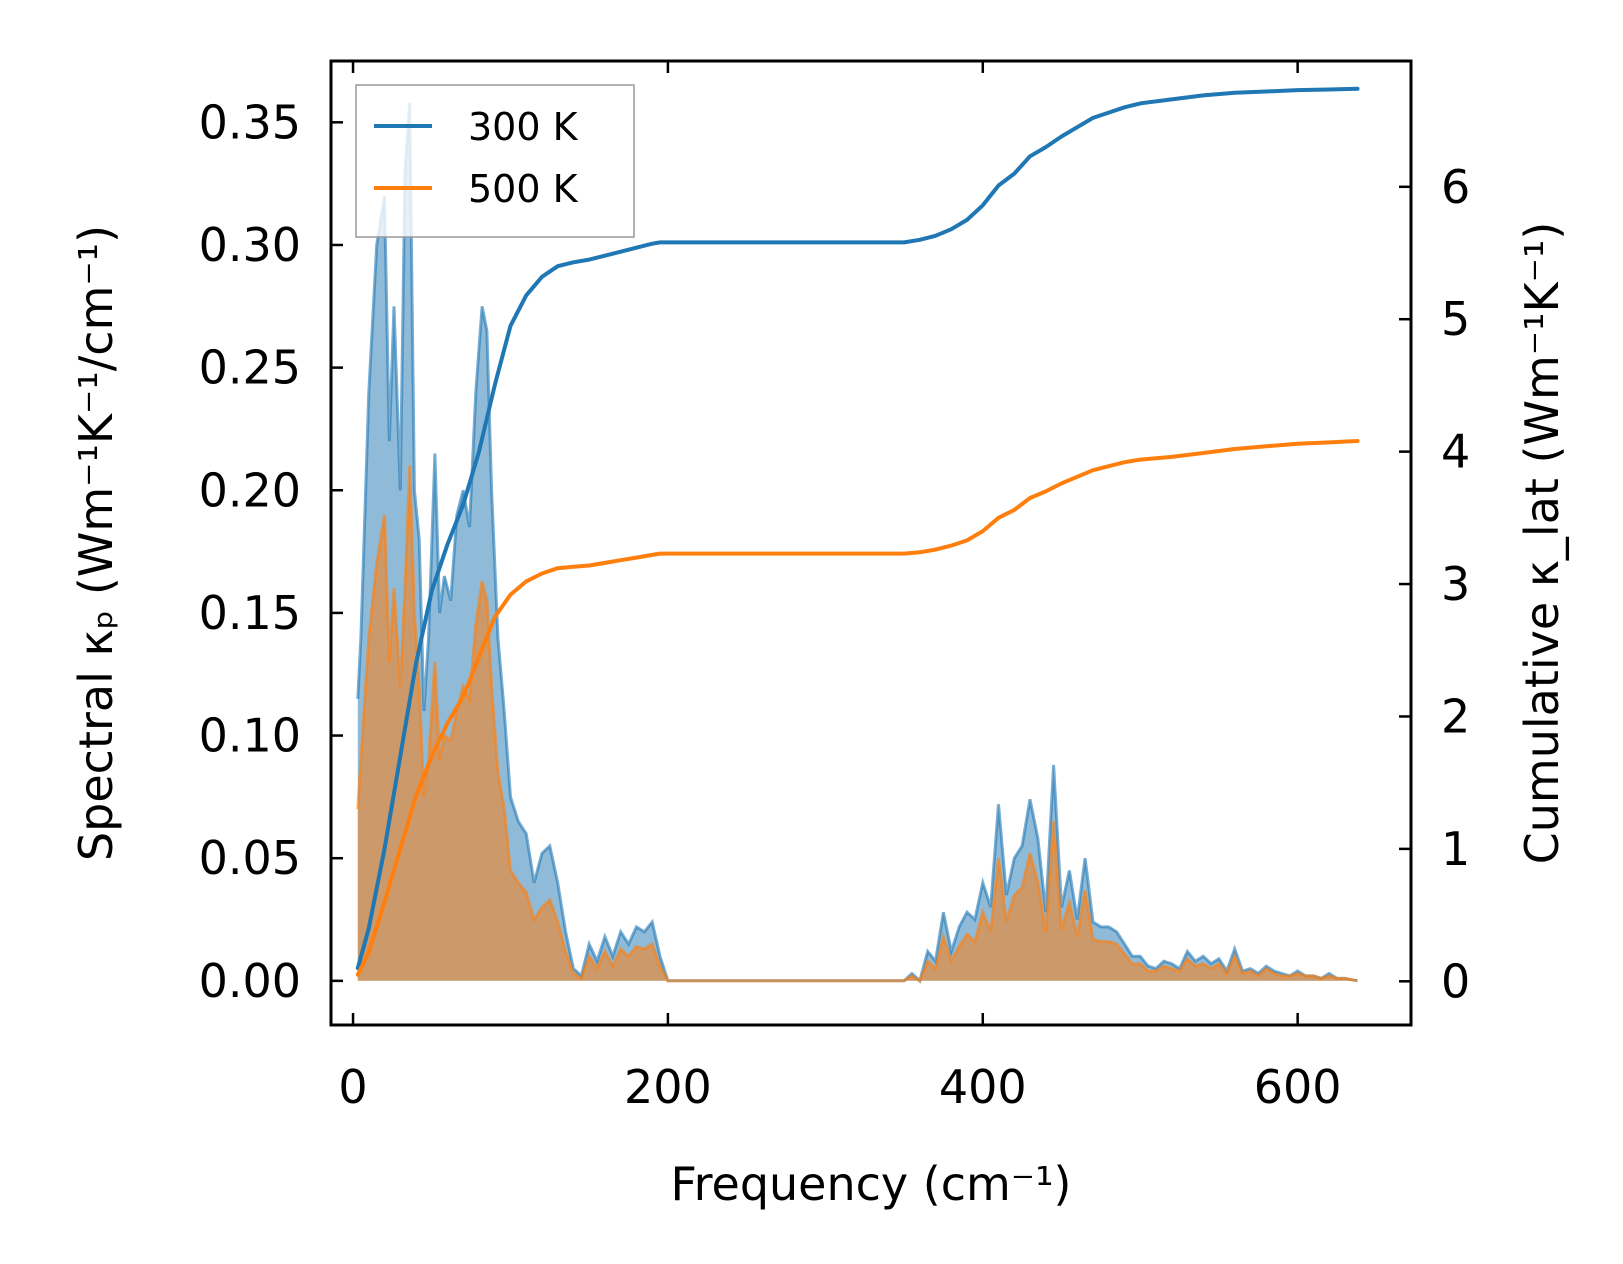  I want to click on y-tick-label-left: 0.35, so click(250, 122).